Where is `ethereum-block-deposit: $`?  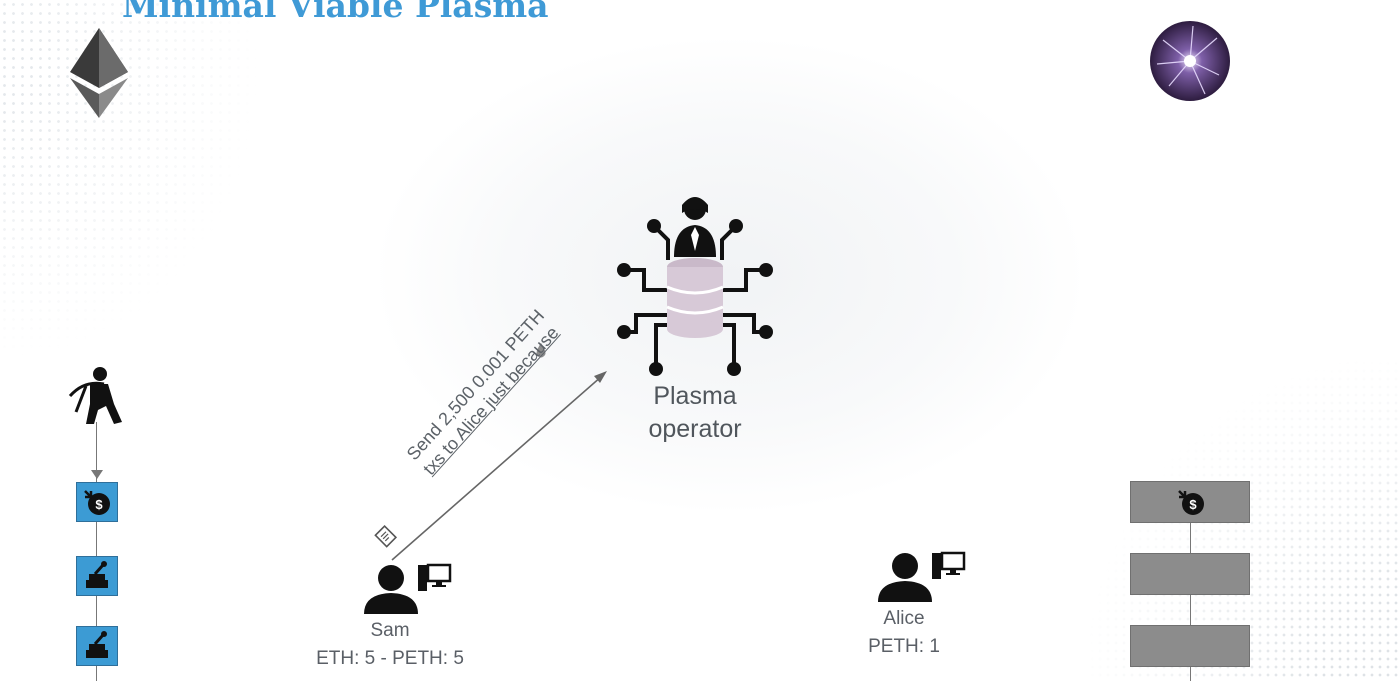
ethereum-block-deposit: $ is located at coordinates (97, 502).